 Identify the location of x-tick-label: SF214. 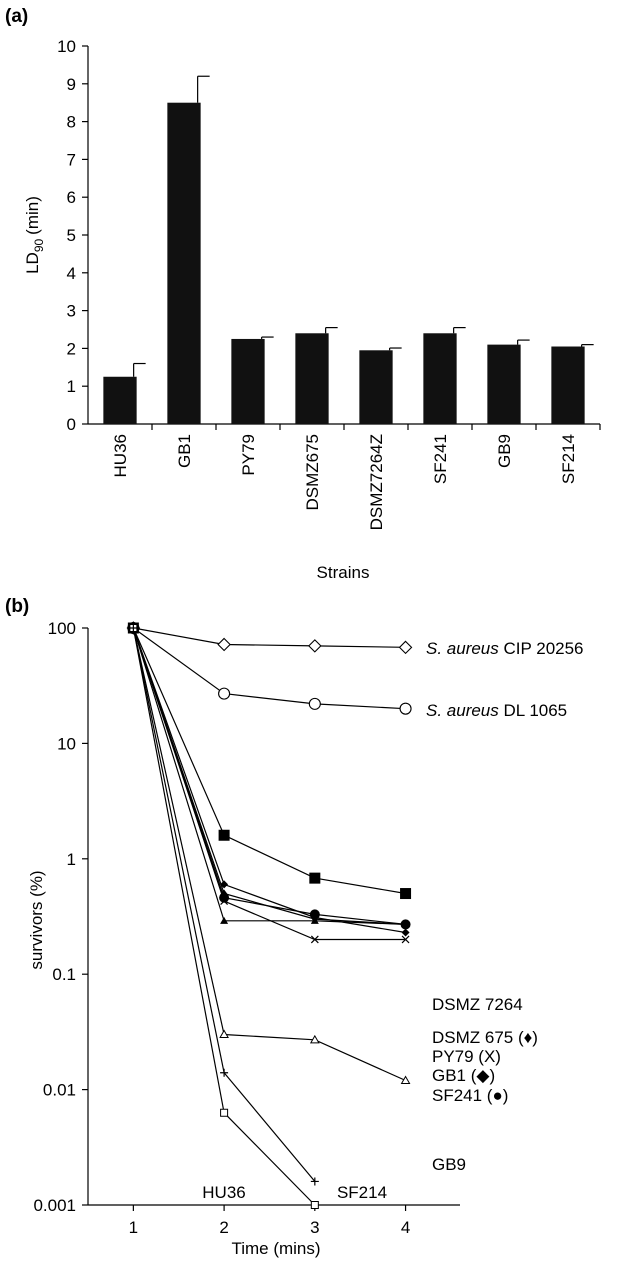
(568, 459).